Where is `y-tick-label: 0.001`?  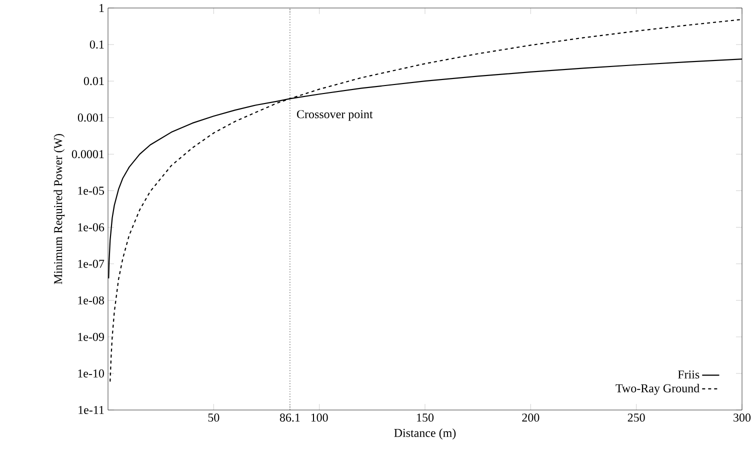 y-tick-label: 0.001 is located at coordinates (91, 118).